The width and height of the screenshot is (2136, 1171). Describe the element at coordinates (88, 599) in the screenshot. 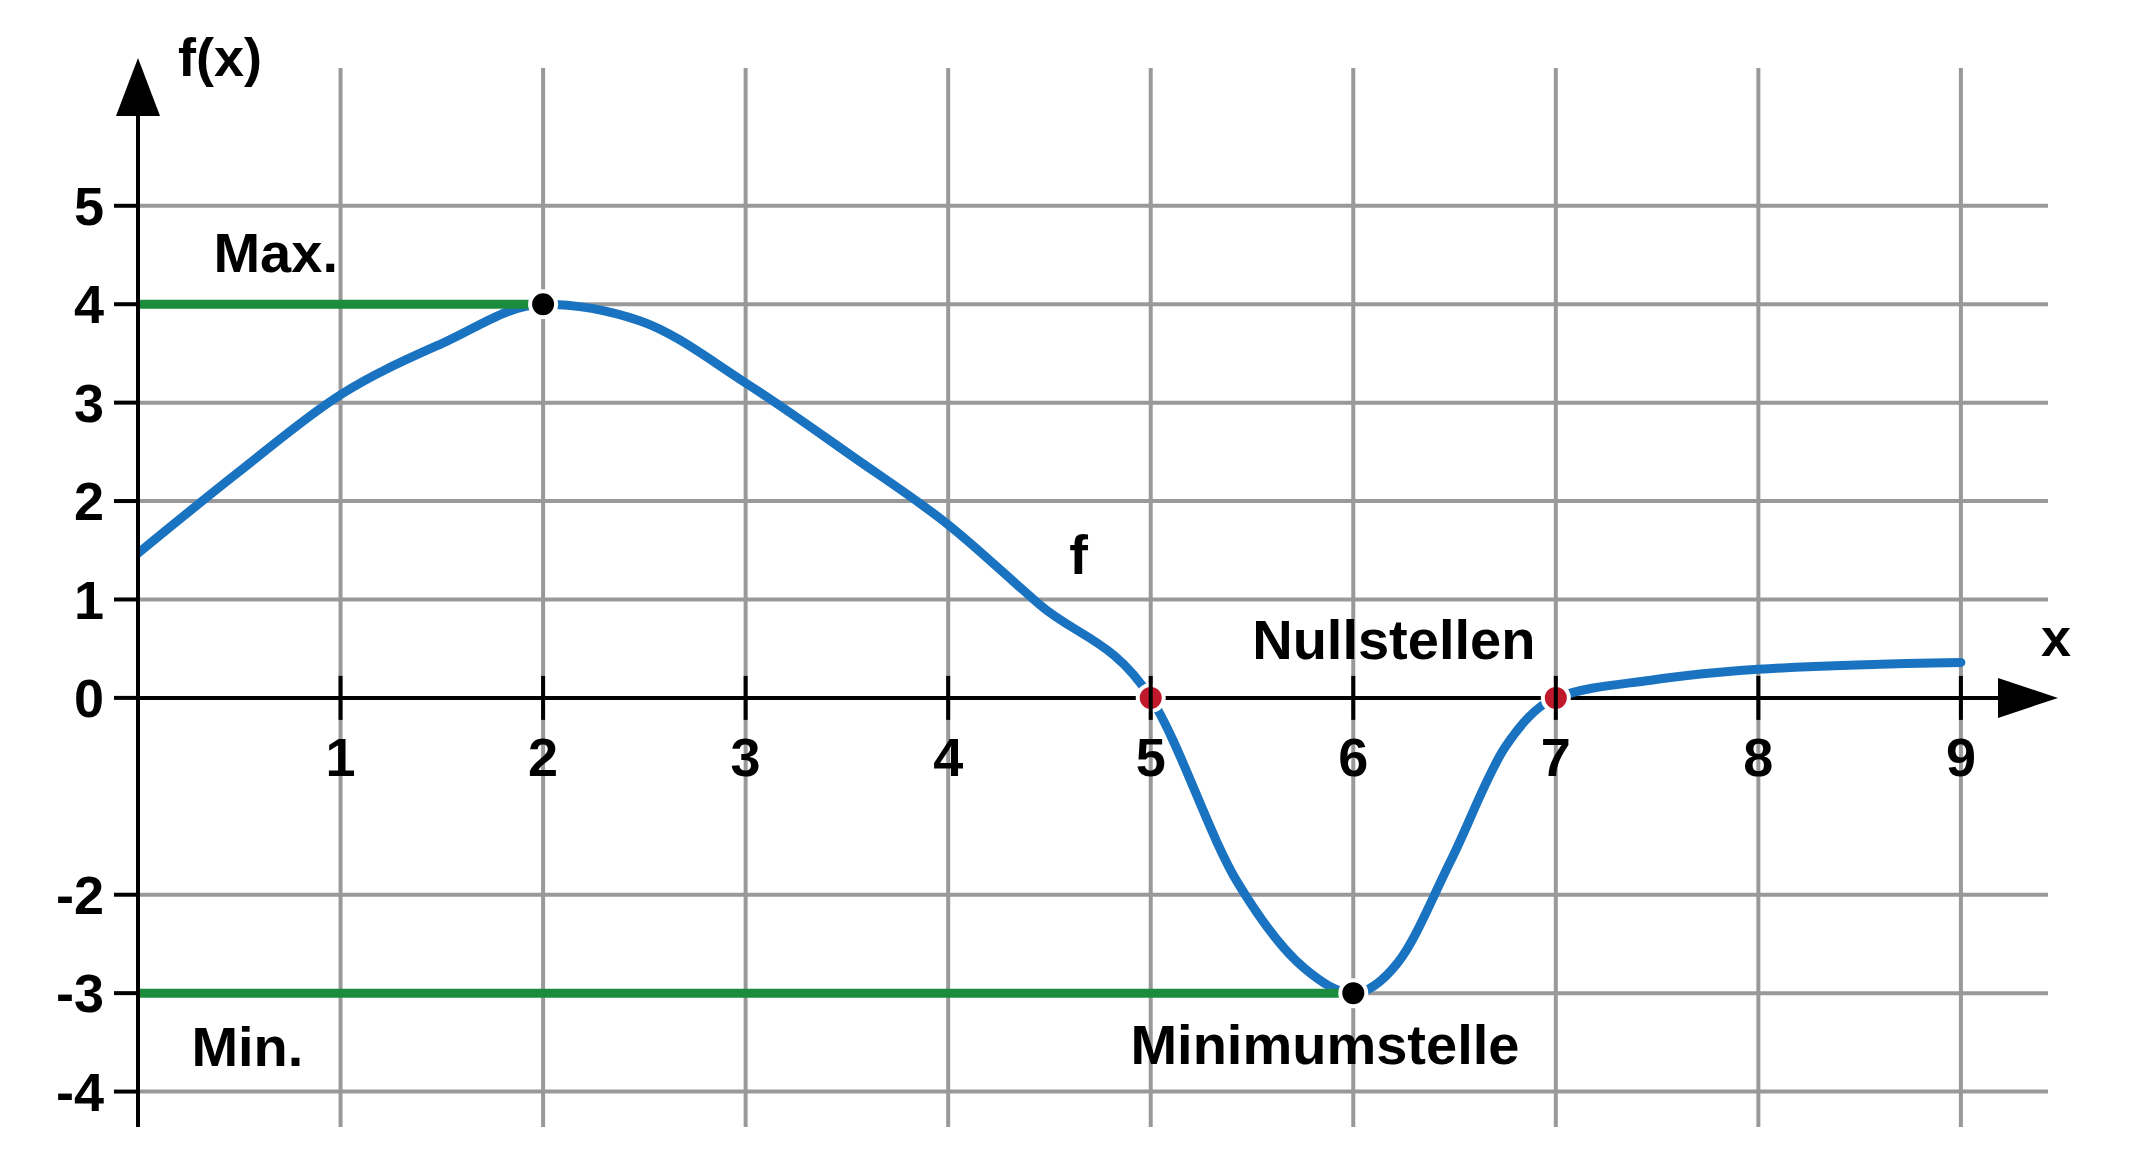

I see `y-tick-label: 1` at that location.